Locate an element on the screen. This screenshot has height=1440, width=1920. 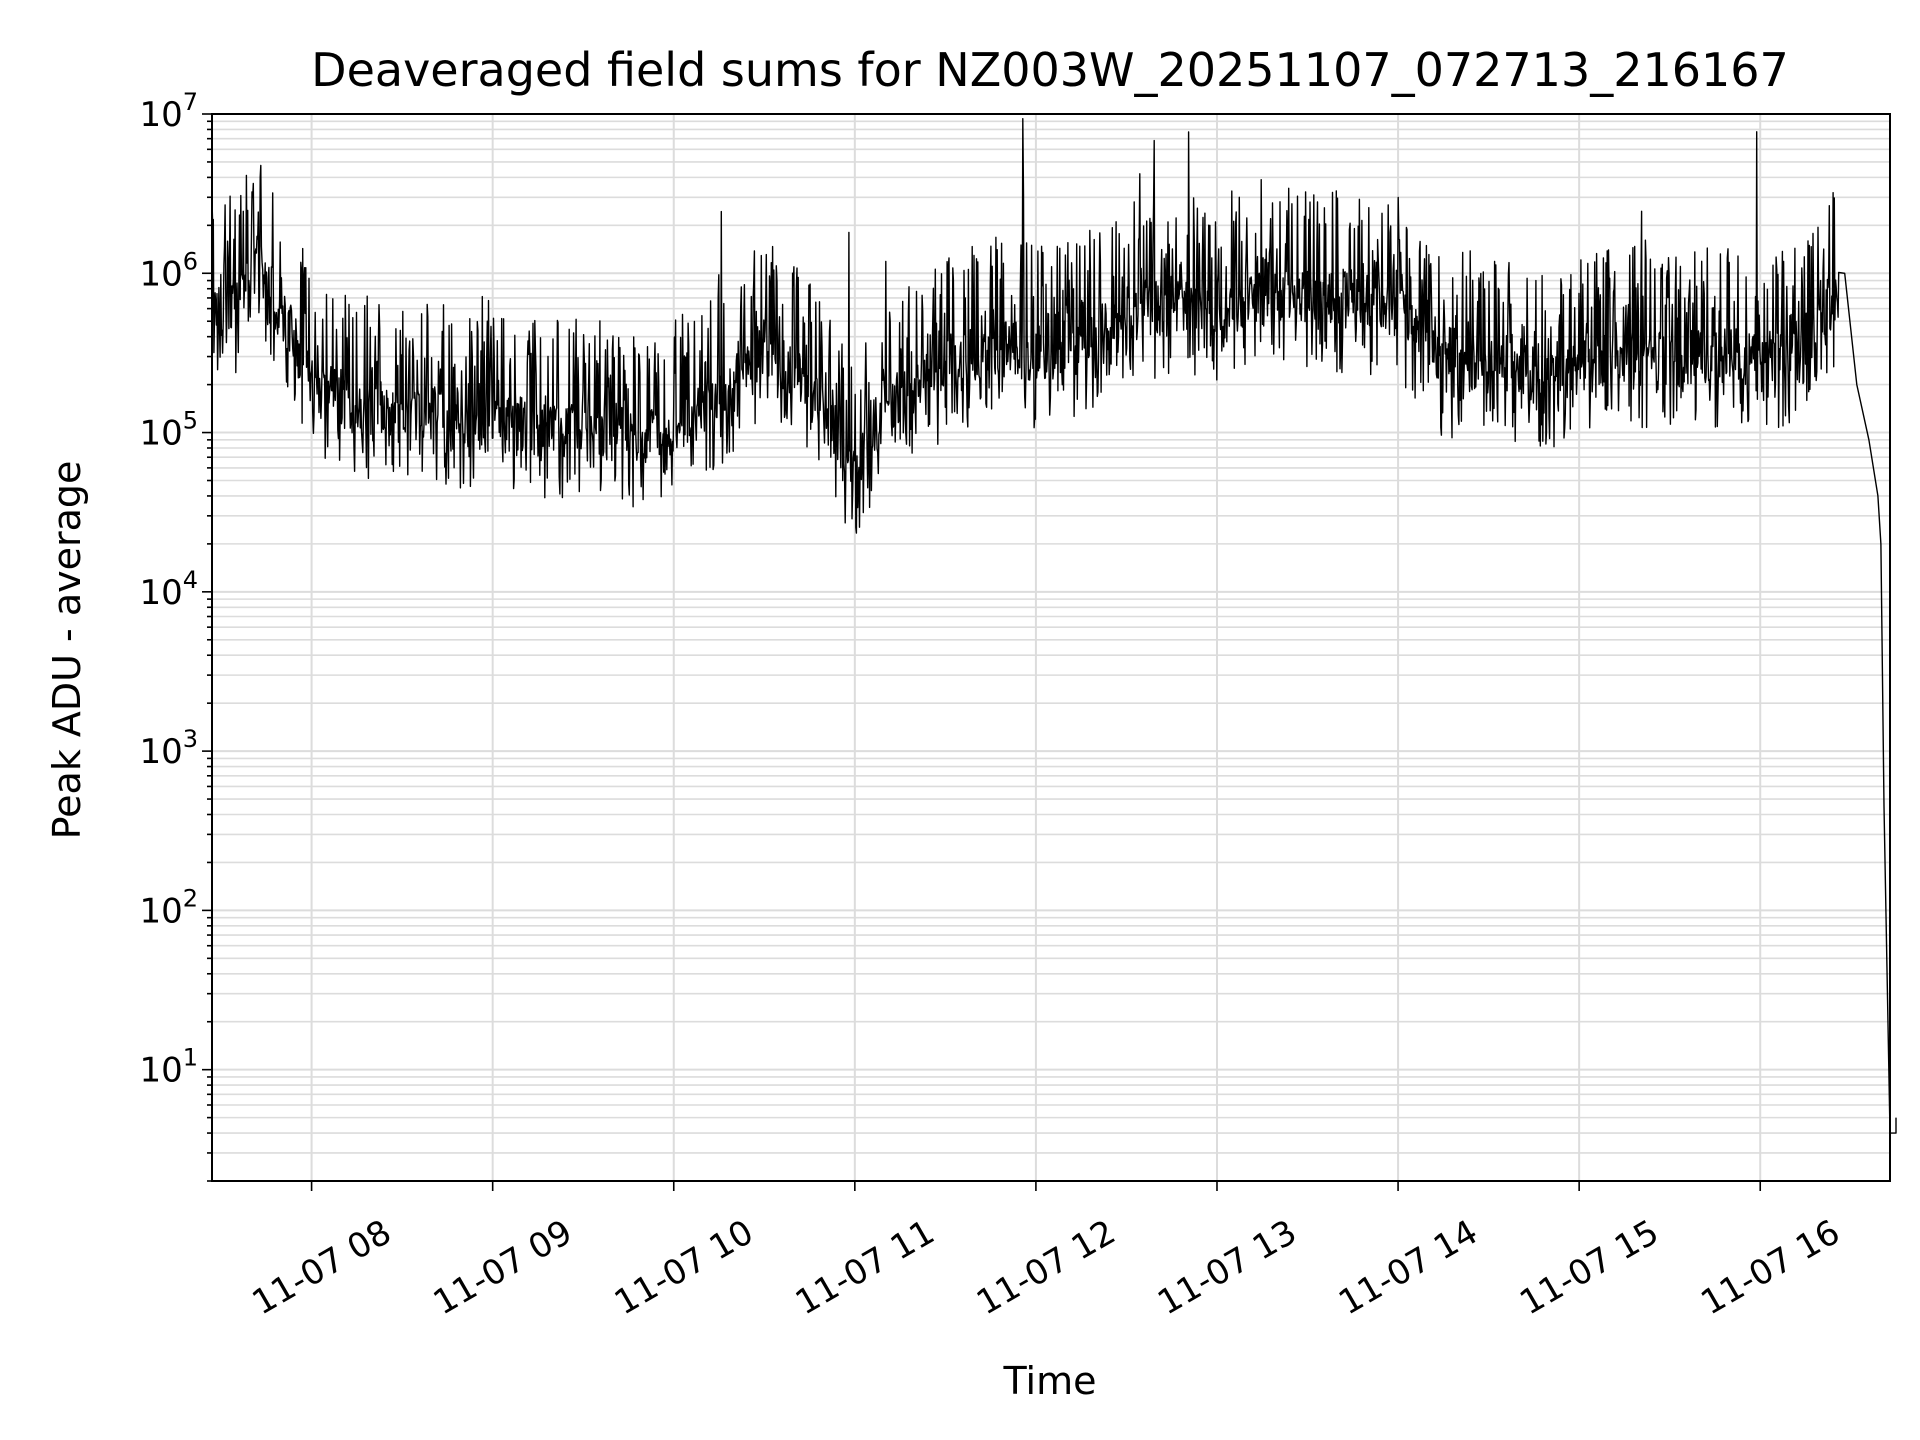
y-axis-title: Peak ADU - average is located at coordinates (67, 650).